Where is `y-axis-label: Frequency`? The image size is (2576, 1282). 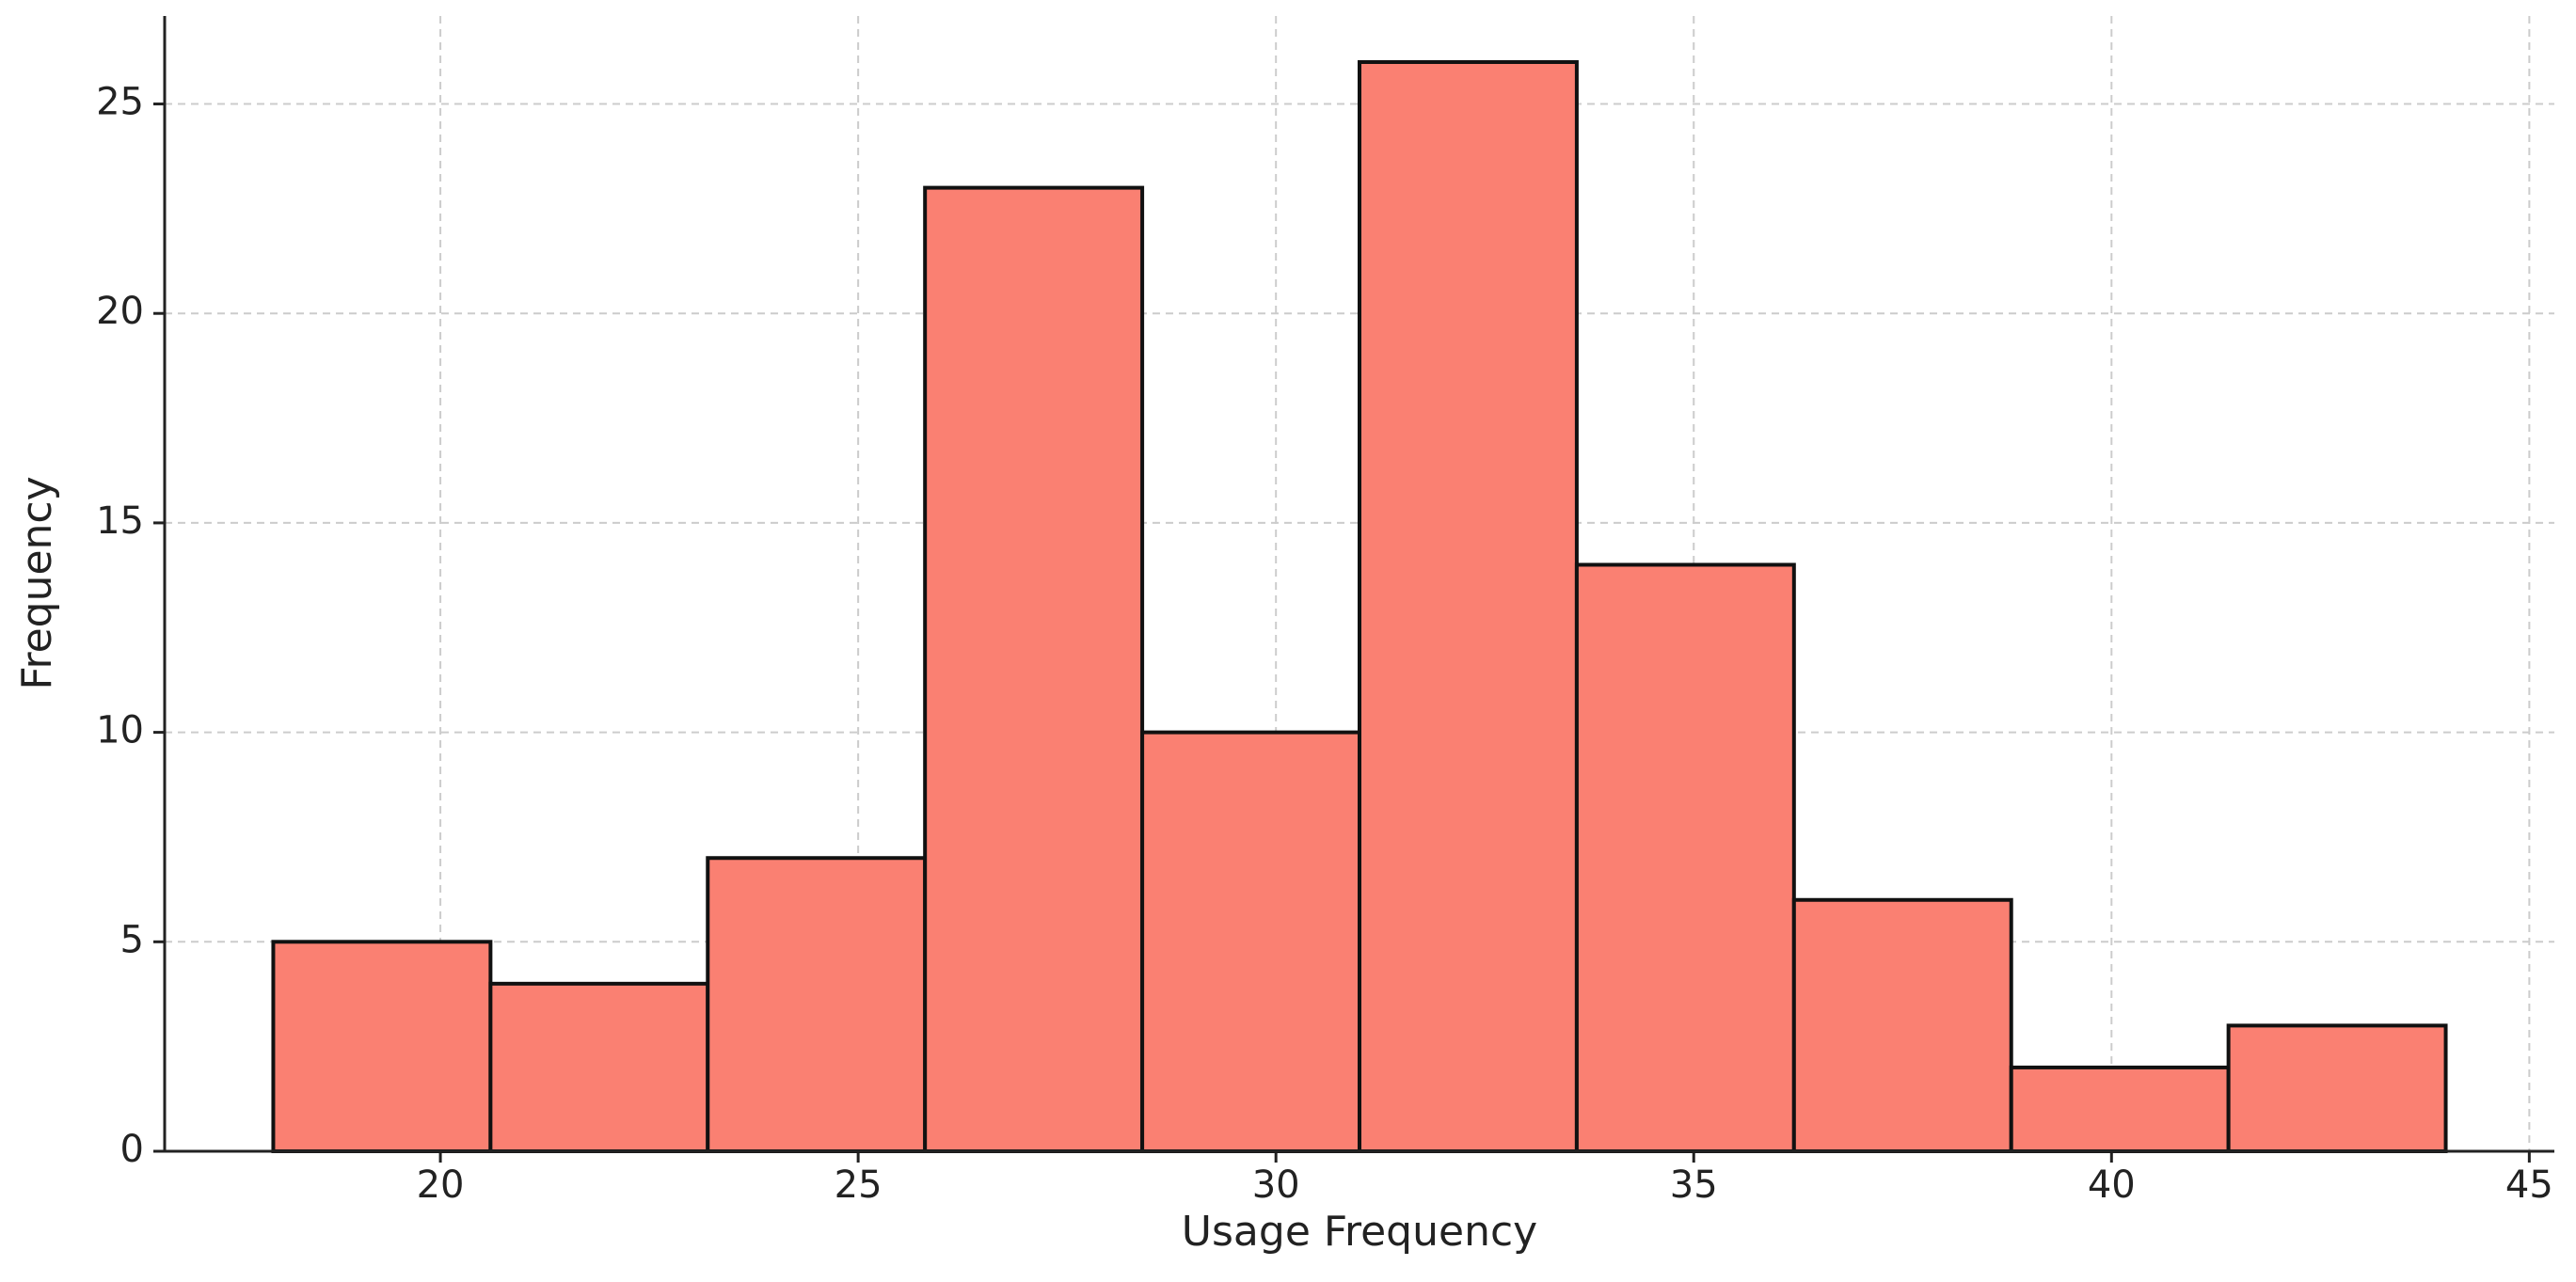
y-axis-label: Frequency is located at coordinates (37, 582).